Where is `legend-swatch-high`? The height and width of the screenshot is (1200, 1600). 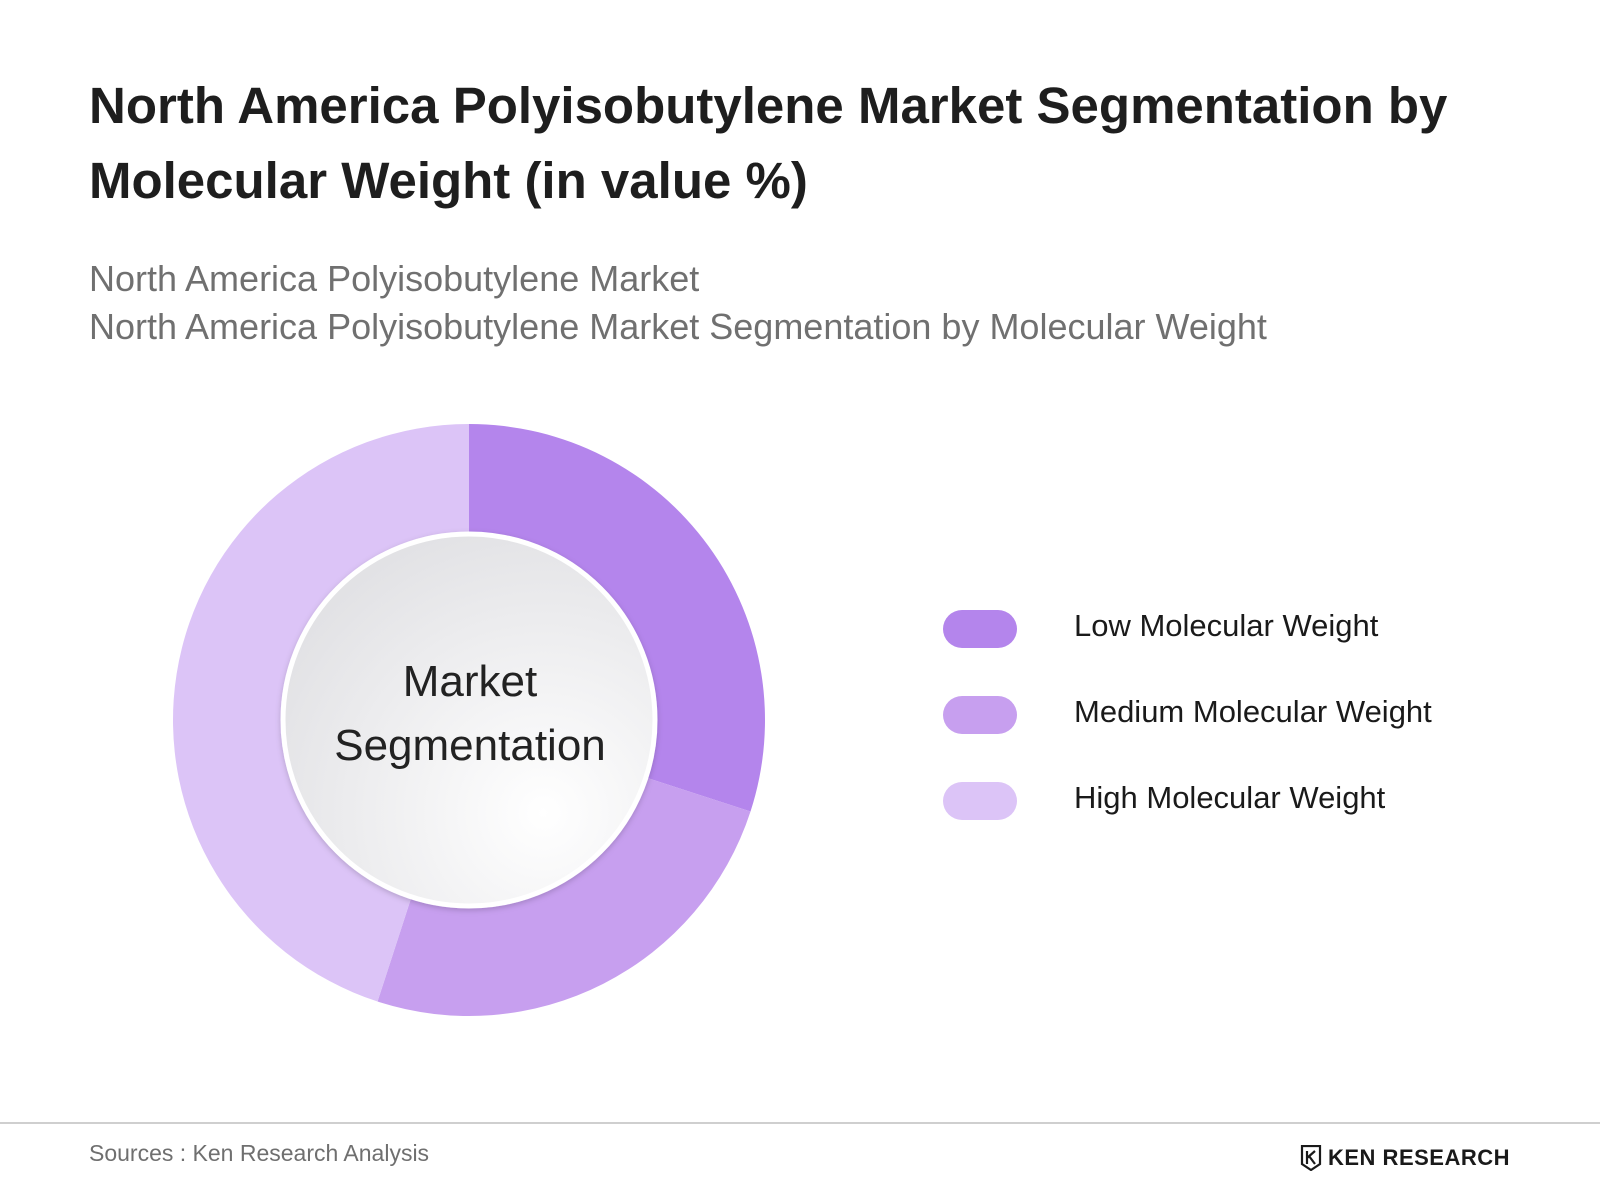
legend-swatch-high is located at coordinates (980, 801).